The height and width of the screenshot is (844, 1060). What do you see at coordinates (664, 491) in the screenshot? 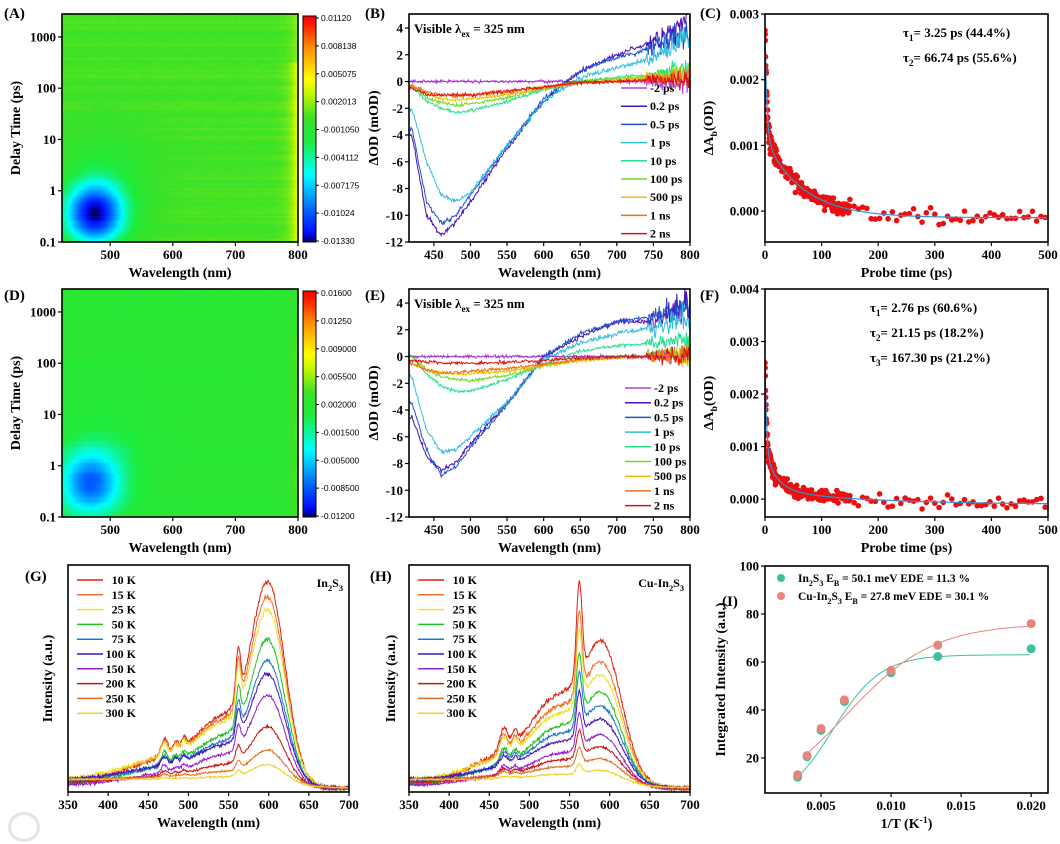
I see `legend-label: 1 ns` at bounding box center [664, 491].